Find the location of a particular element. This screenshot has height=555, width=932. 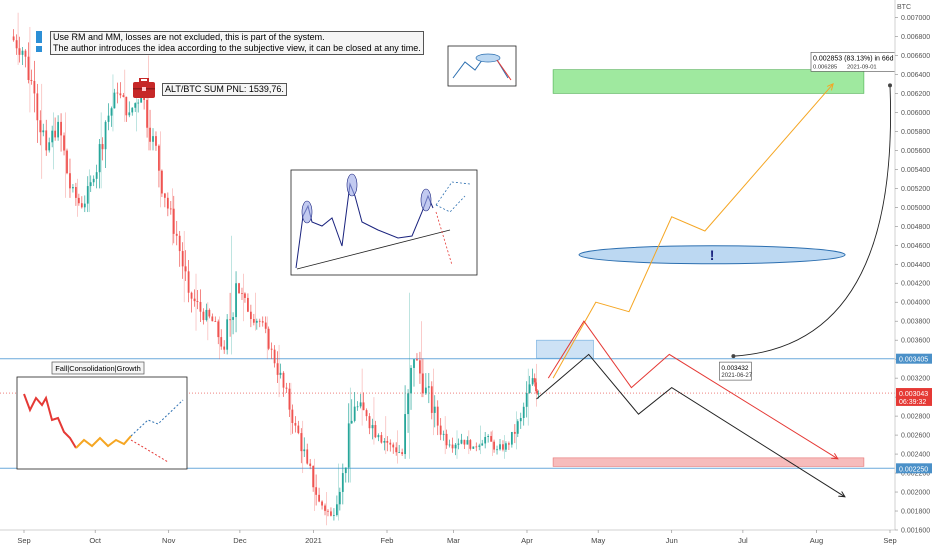

measure-arc is located at coordinates (812, 221).